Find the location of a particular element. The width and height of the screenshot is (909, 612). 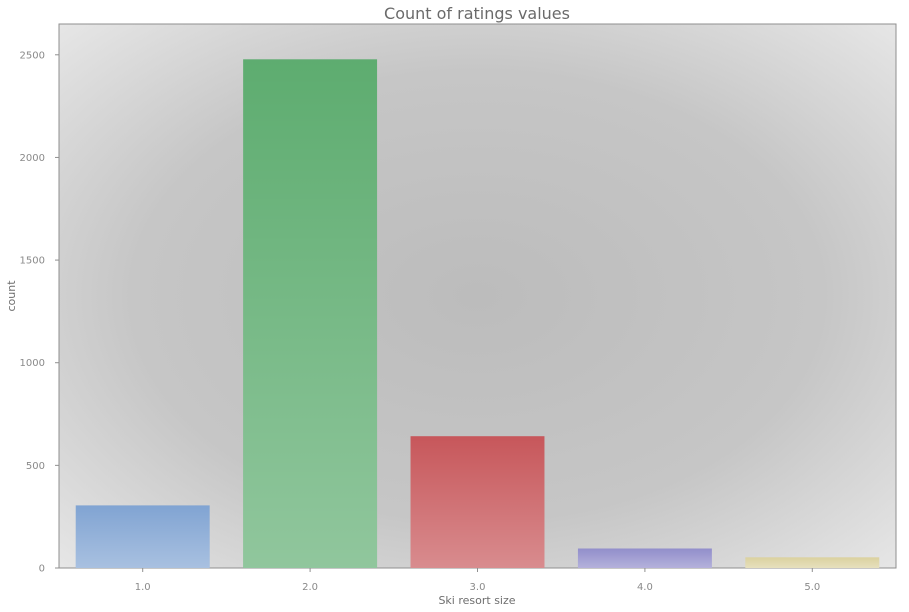

x-tick-label: 5.0 is located at coordinates (812, 587).